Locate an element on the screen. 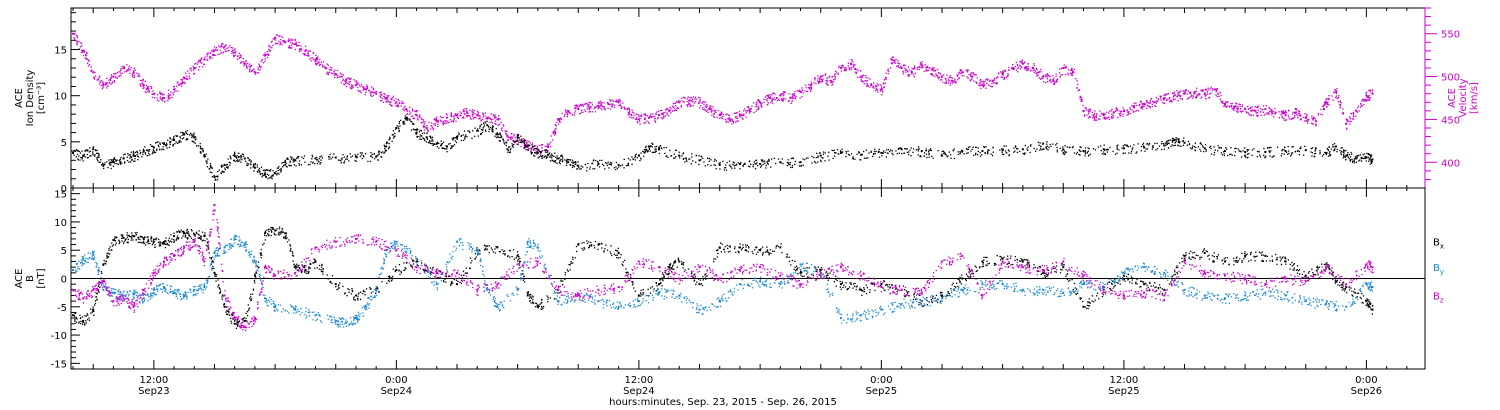  b-tick-label: 0 is located at coordinates (64, 280).